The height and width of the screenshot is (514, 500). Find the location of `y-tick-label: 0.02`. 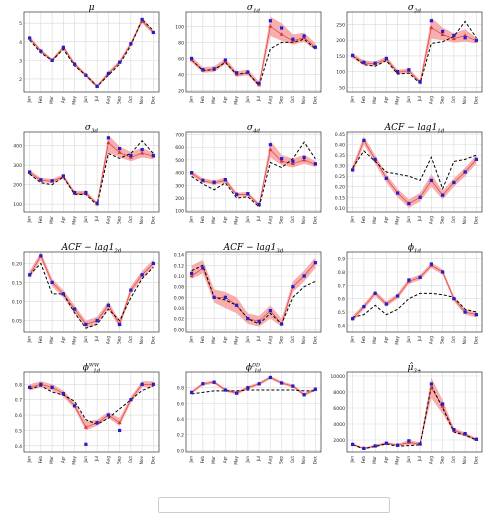

y-tick-label: 0.02 is located at coordinates (179, 320).